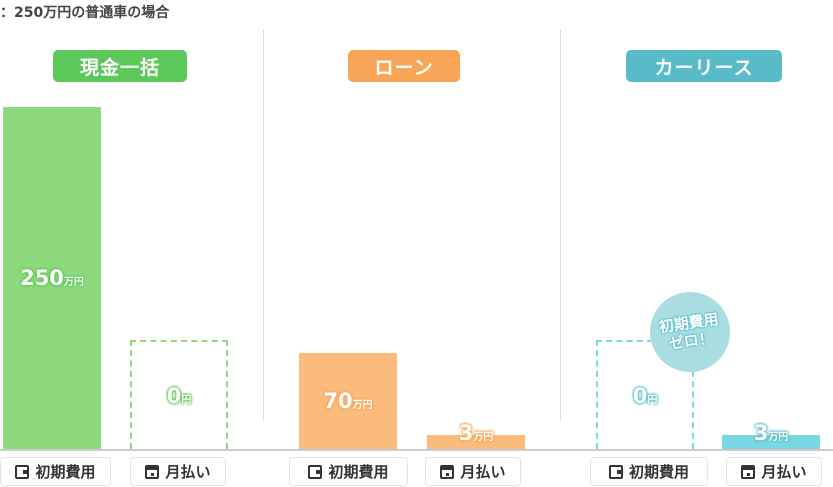  I want to click on baseline, so click(416, 450).